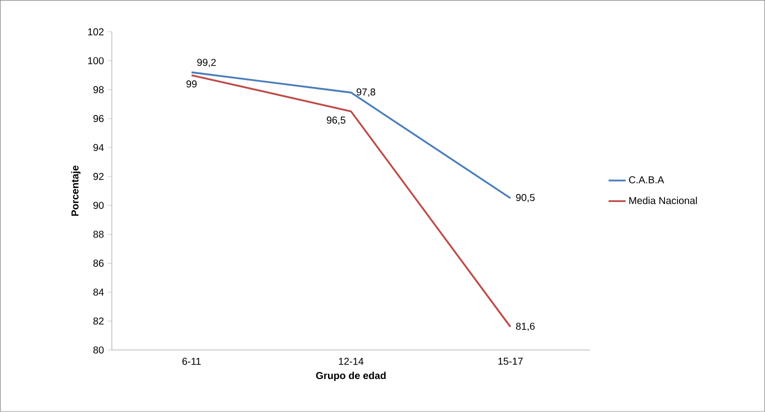  What do you see at coordinates (525, 198) in the screenshot?
I see `data-label: 90,5` at bounding box center [525, 198].